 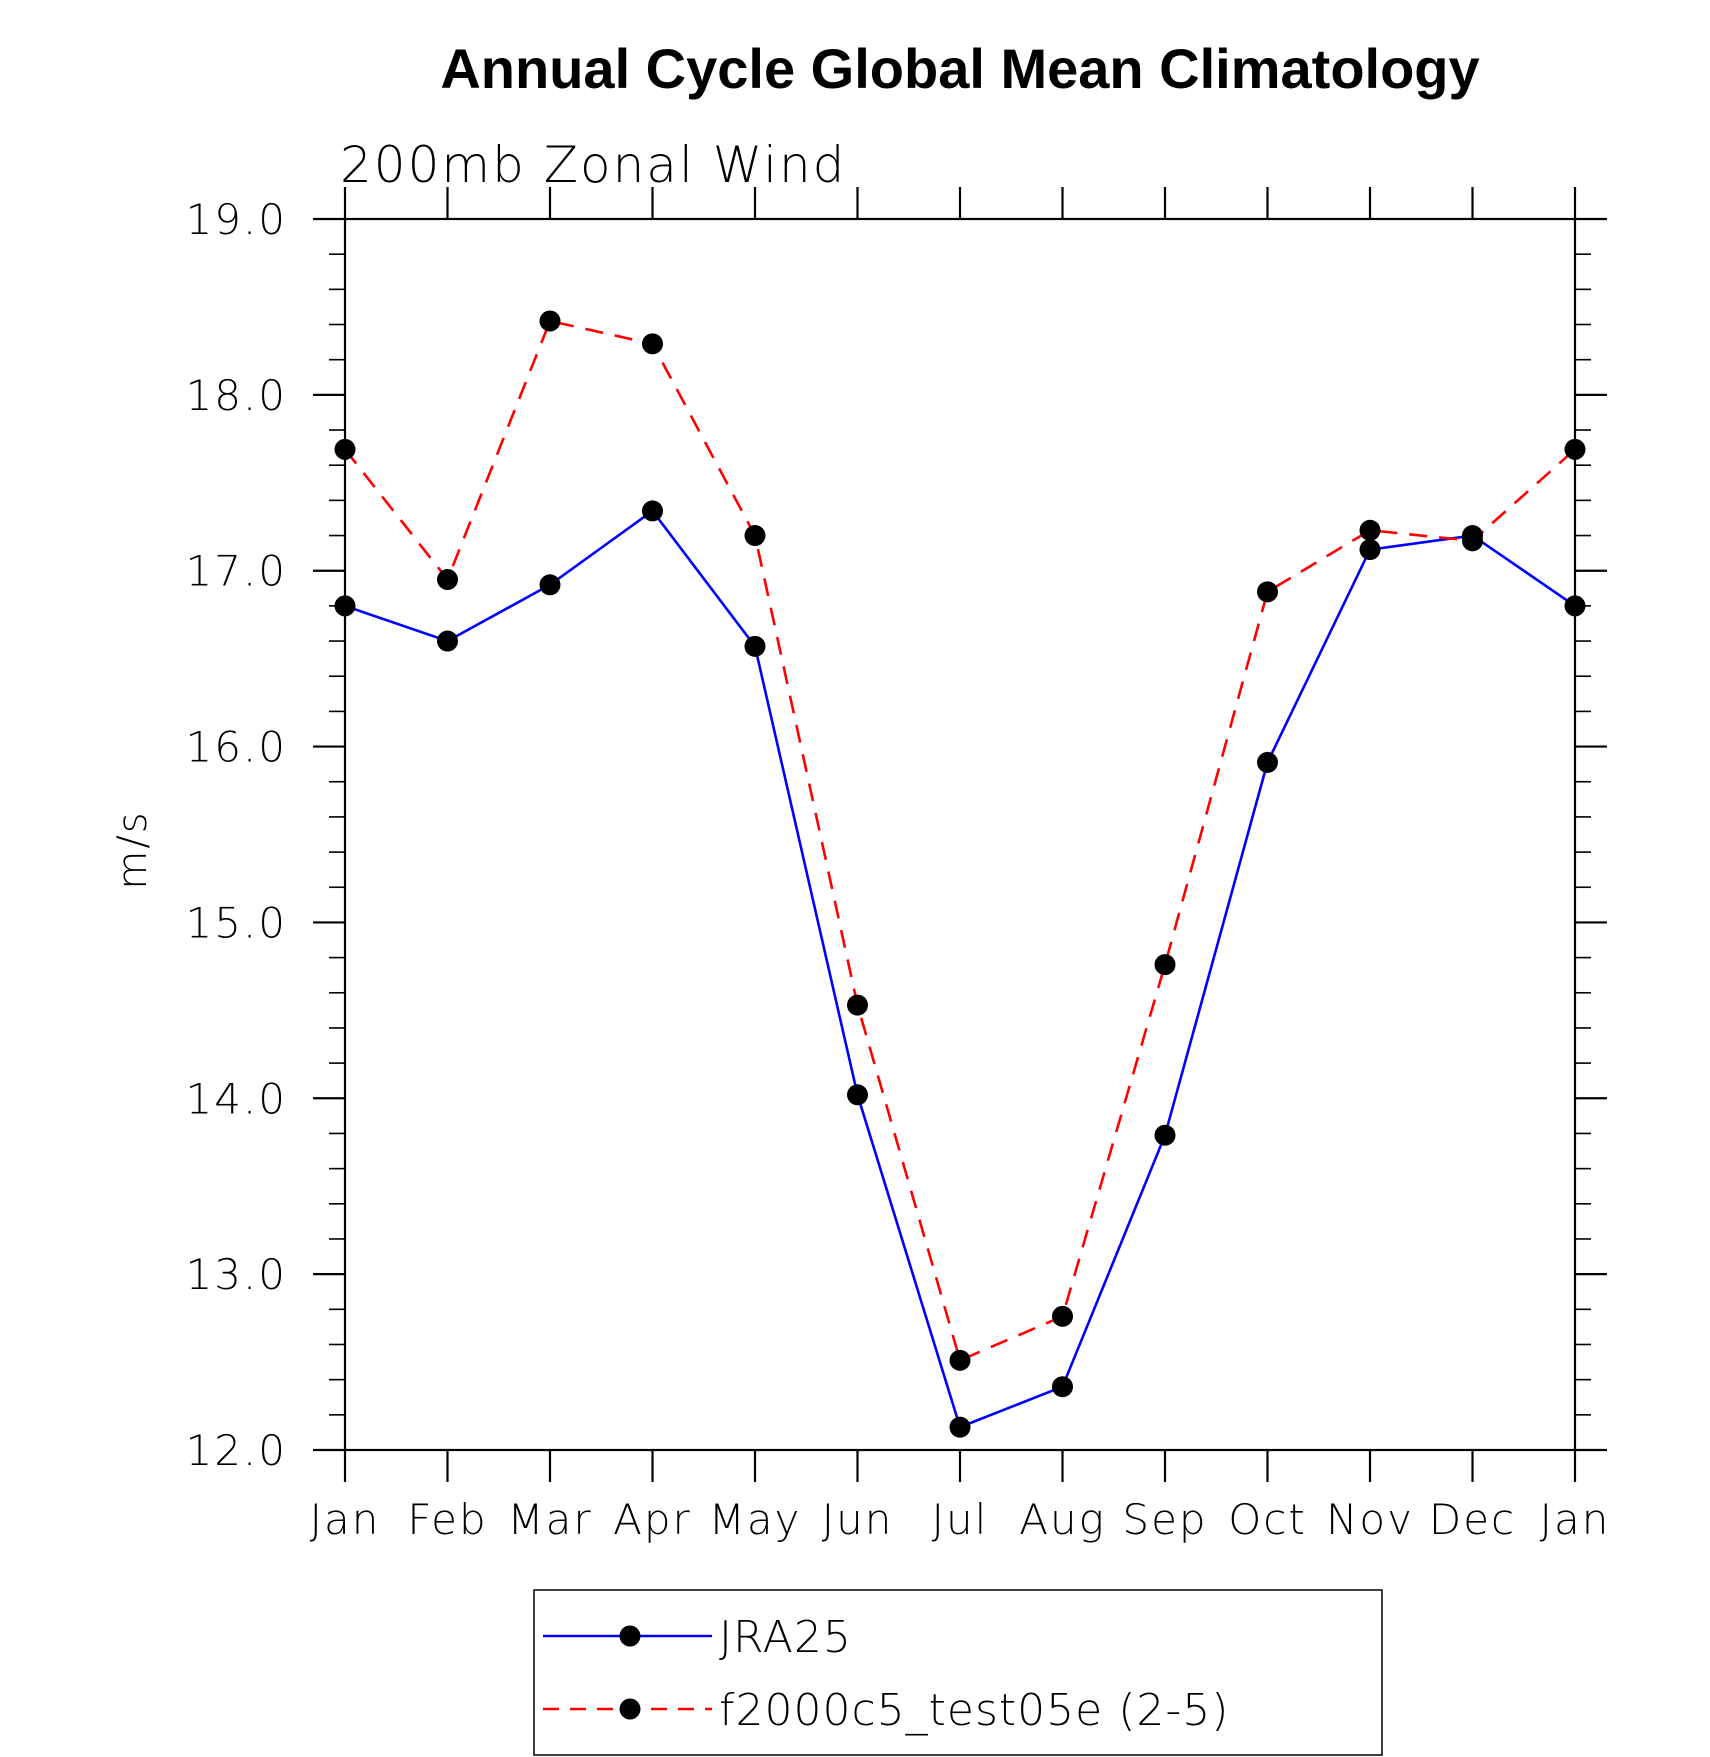 What do you see at coordinates (858, 1519) in the screenshot?
I see `x-tick-label: Jun` at bounding box center [858, 1519].